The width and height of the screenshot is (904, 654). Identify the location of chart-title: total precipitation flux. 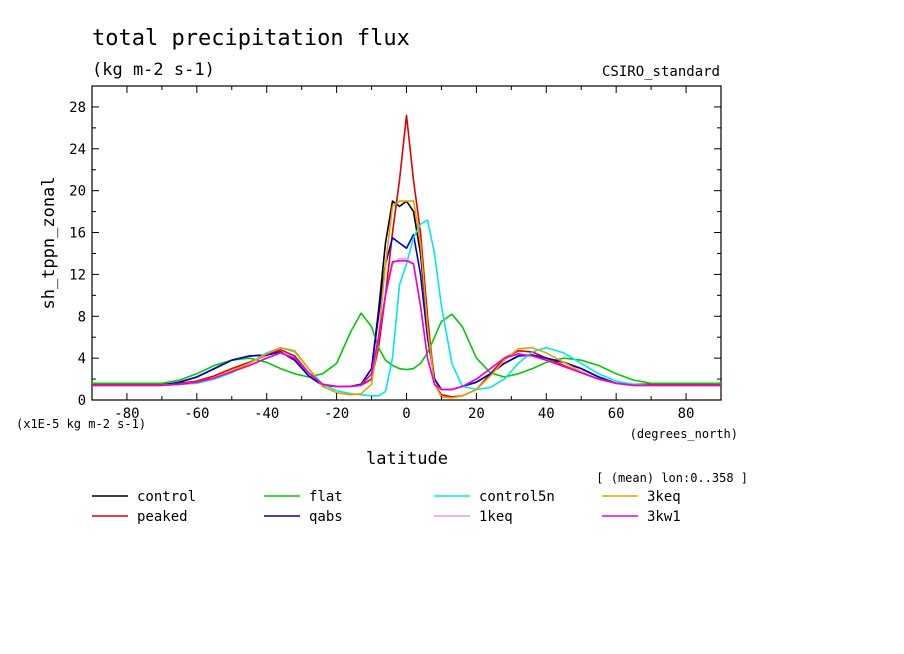
(251, 38).